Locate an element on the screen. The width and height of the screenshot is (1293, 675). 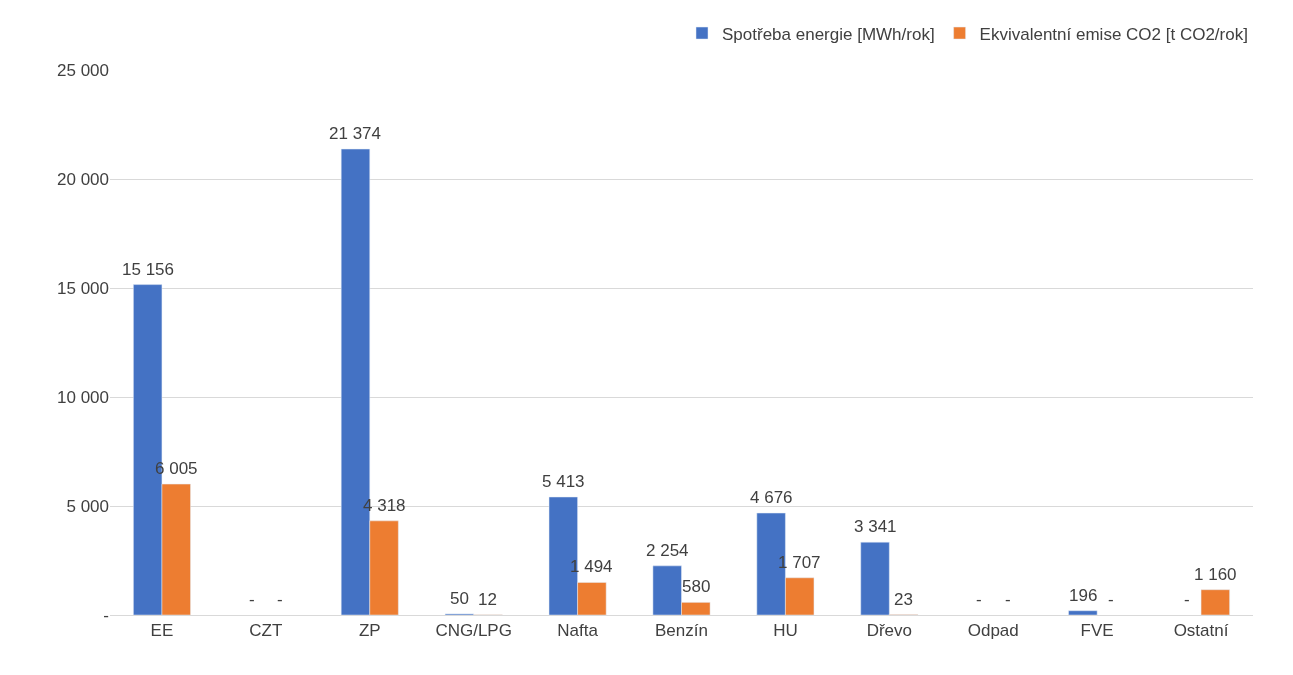
data-label: 12 is located at coordinates (487, 599).